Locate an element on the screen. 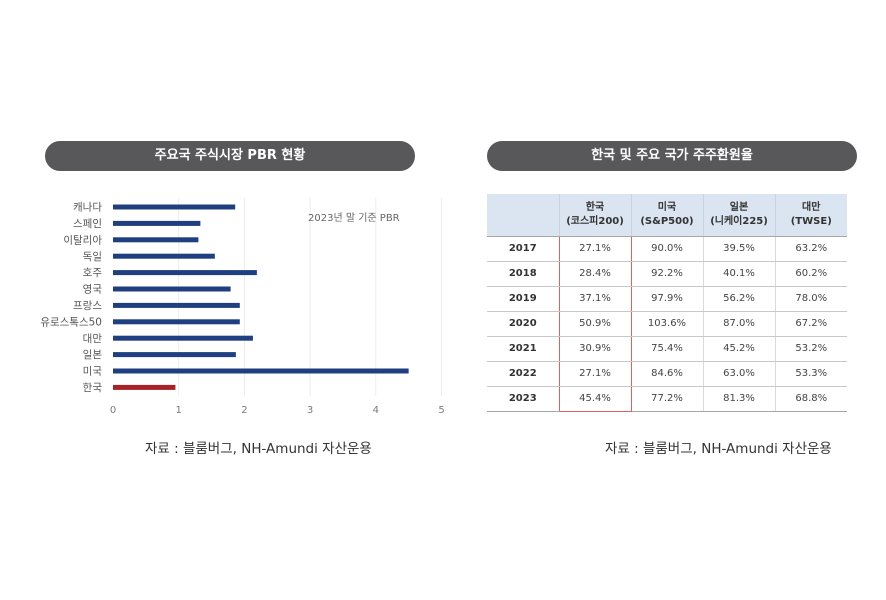  category-label: 이탈리아 is located at coordinates (82, 239).